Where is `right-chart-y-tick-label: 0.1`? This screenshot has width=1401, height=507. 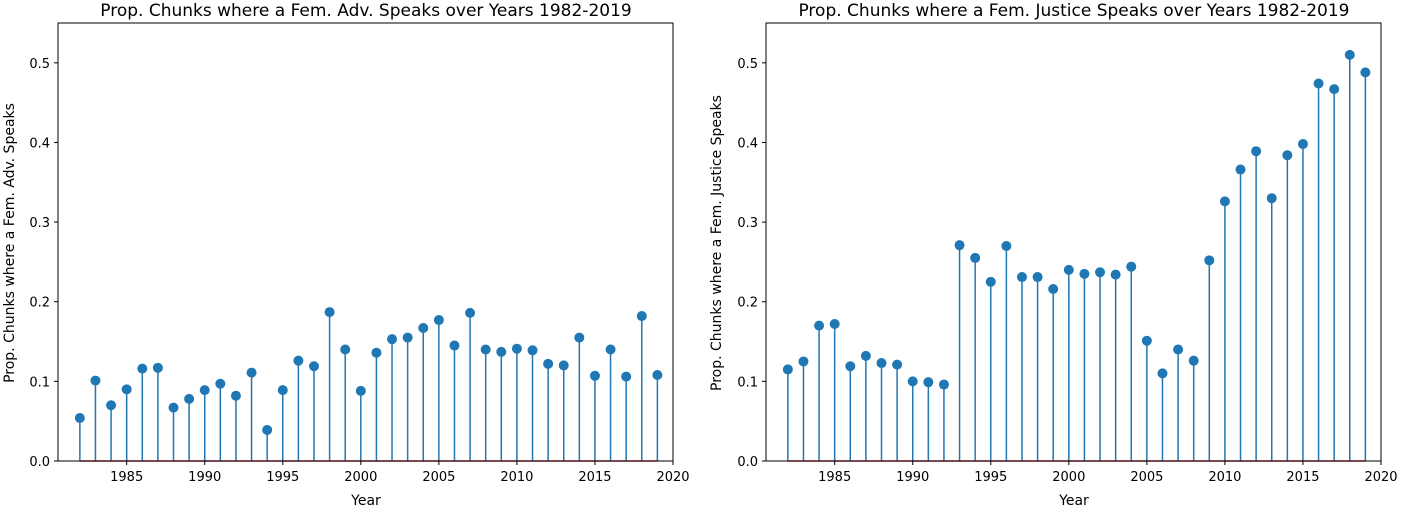
right-chart-y-tick-label: 0.1 is located at coordinates (747, 382).